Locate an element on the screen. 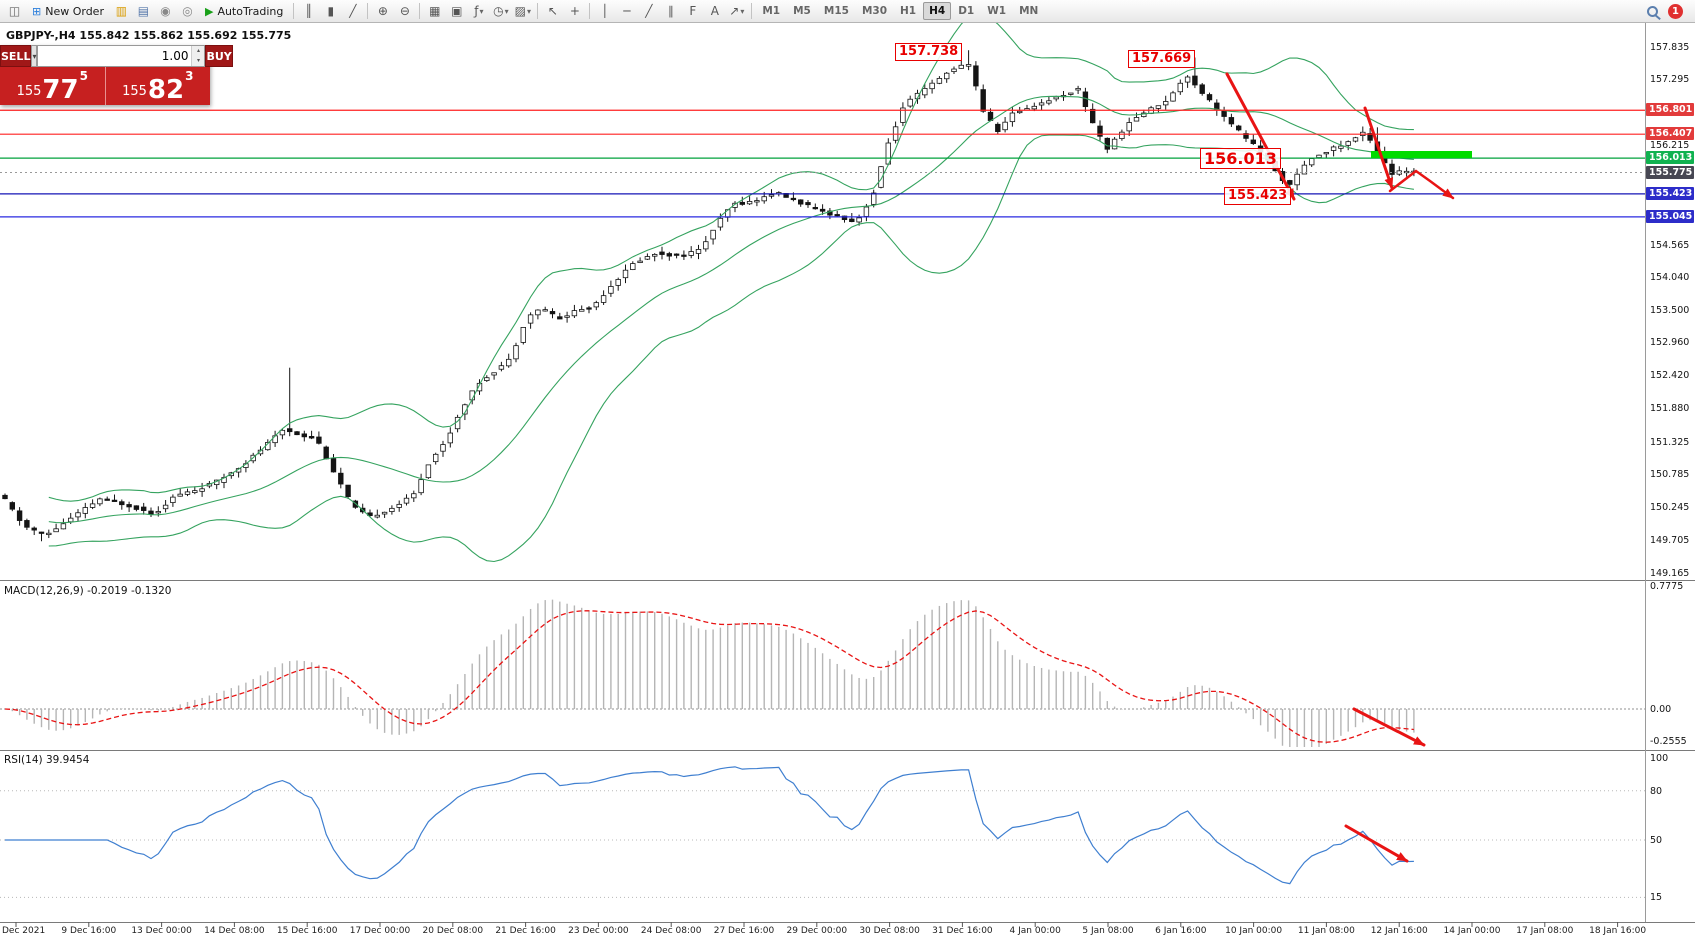 The width and height of the screenshot is (1695, 944). equidistant-channel-icon: ∥ is located at coordinates (670, 11).